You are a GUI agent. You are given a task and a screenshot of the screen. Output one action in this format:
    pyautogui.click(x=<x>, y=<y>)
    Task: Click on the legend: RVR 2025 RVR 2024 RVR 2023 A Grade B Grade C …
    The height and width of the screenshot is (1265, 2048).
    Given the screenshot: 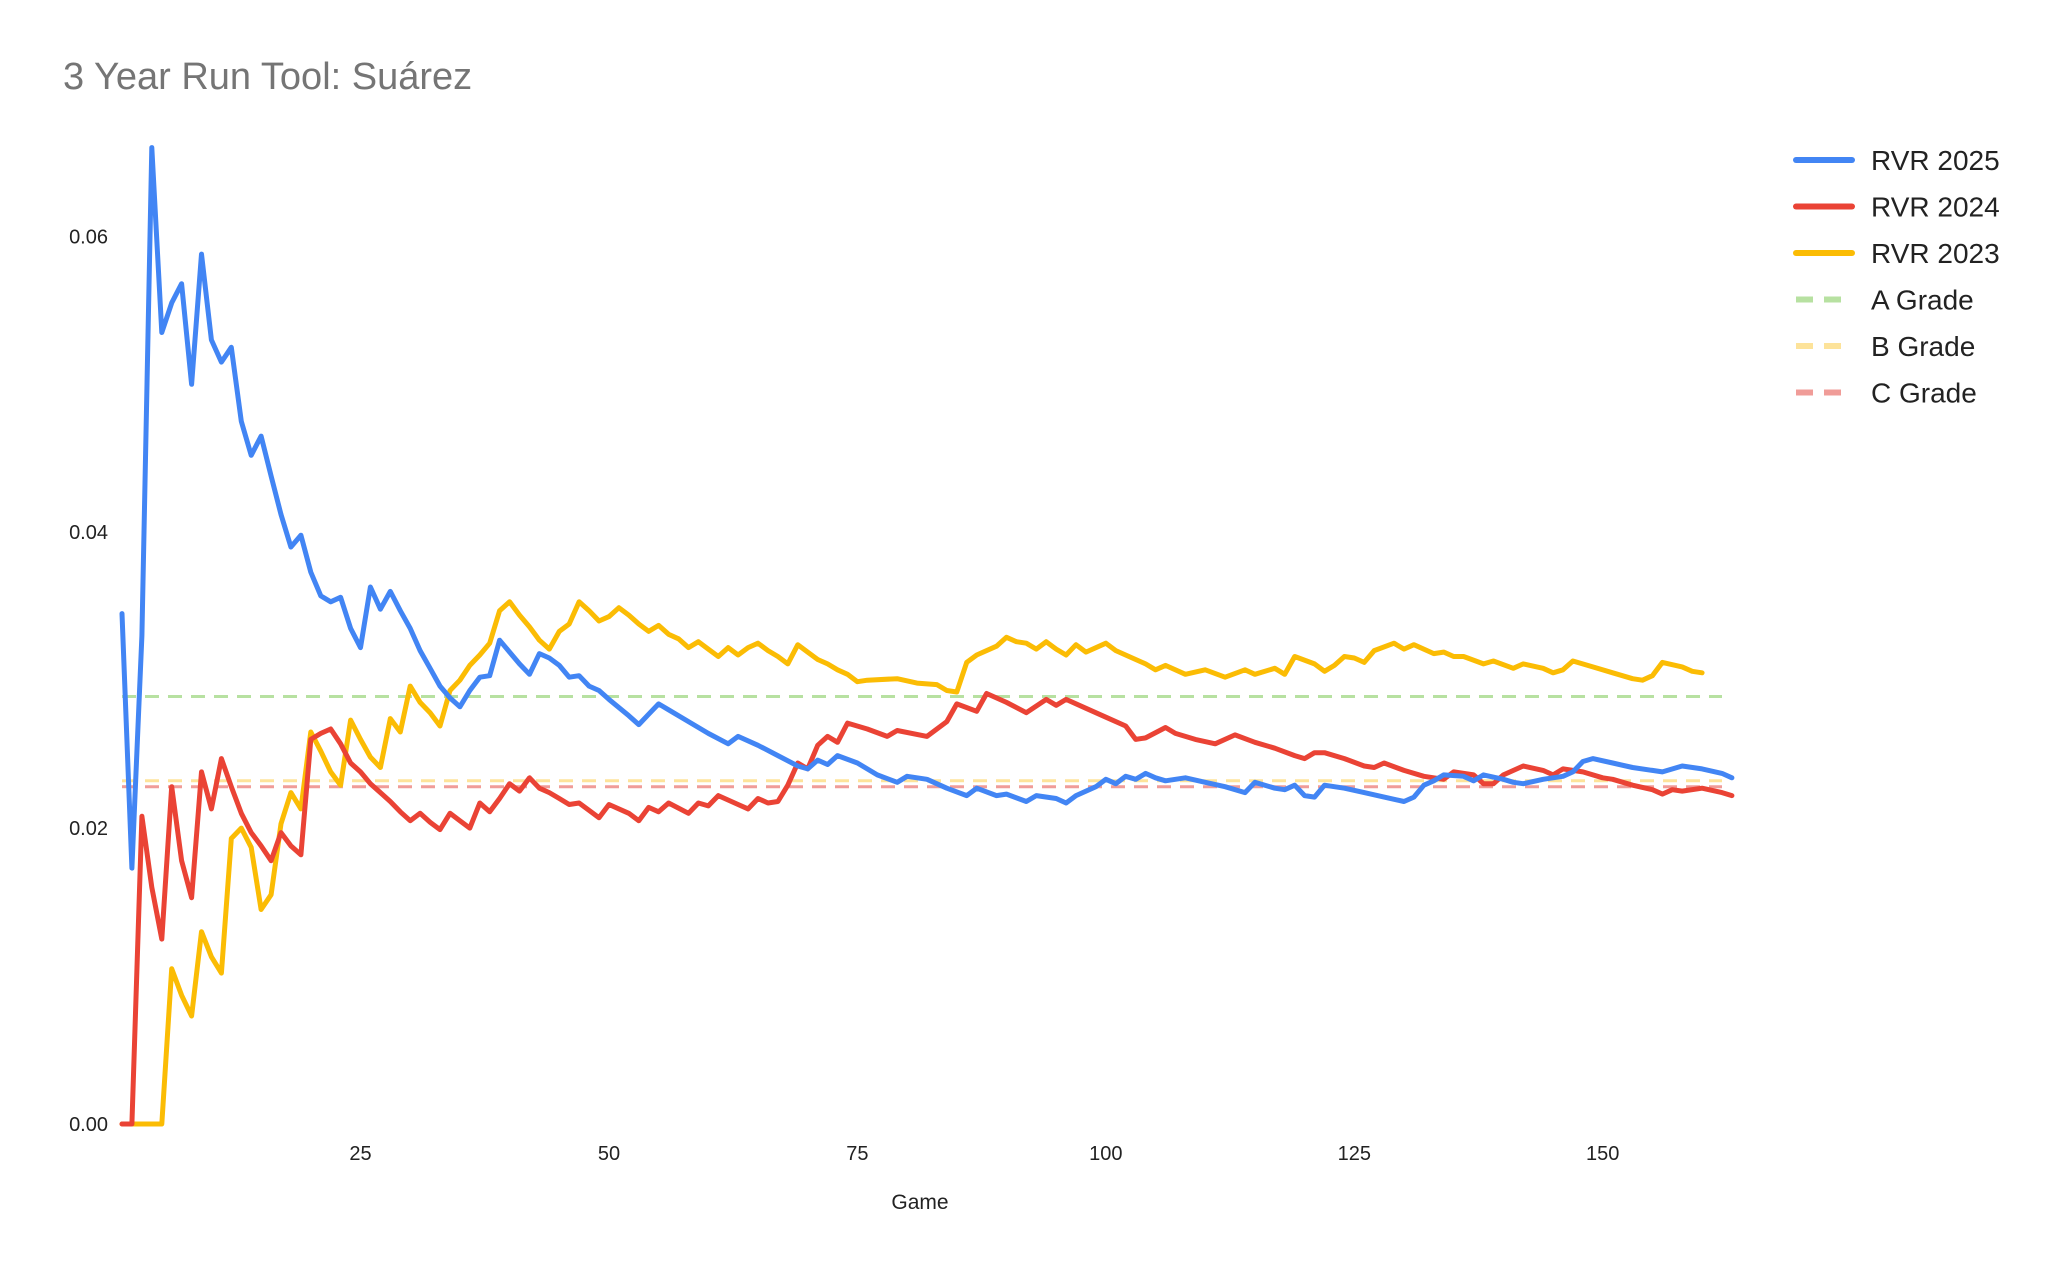 What is the action you would take?
    pyautogui.click(x=1896, y=277)
    